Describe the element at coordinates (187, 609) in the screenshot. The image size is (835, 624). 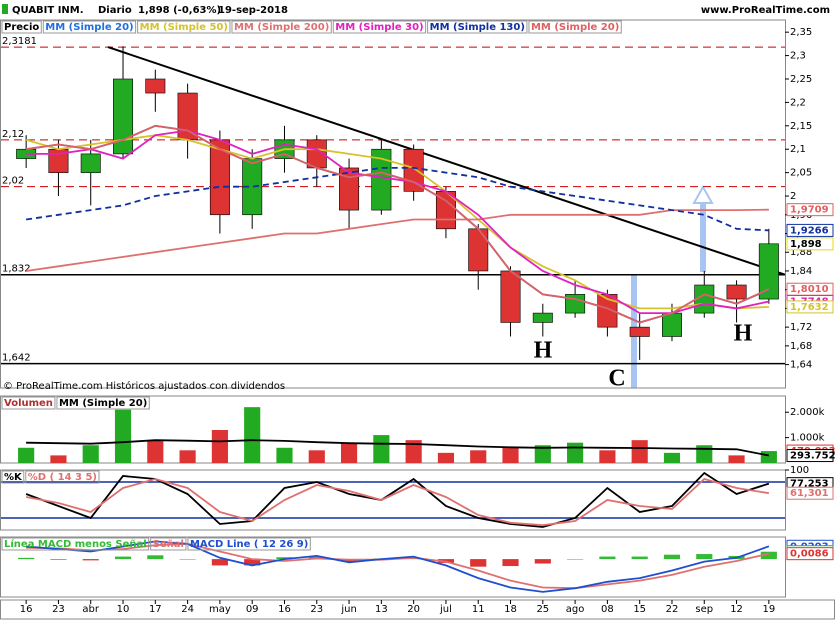
I see `x-tick-label: 24` at that location.